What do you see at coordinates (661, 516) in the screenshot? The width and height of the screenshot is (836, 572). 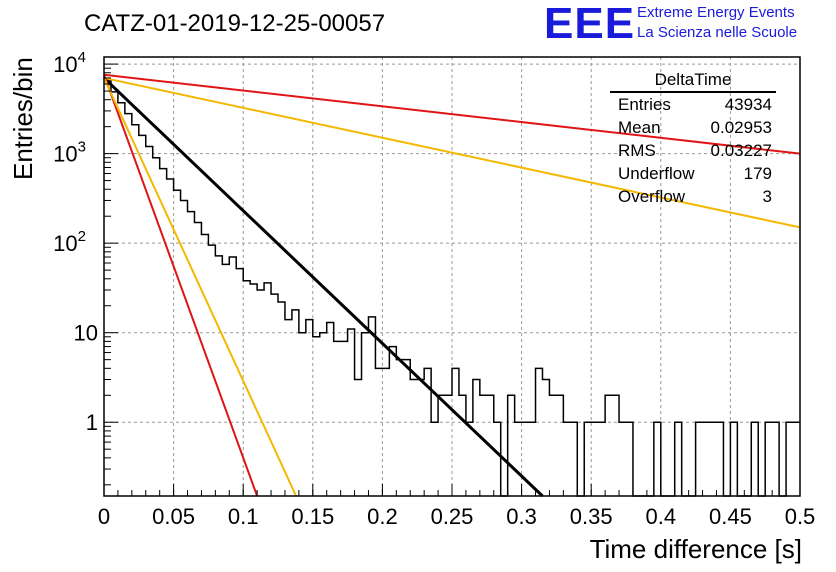 I see `x-tick-label: 0.4` at bounding box center [661, 516].